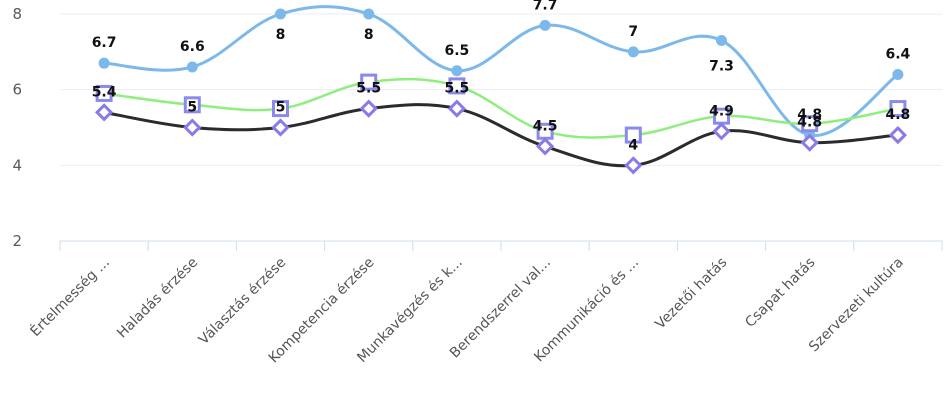  I want to click on x-tick-label: Szervezeti kultúra, so click(856, 305).